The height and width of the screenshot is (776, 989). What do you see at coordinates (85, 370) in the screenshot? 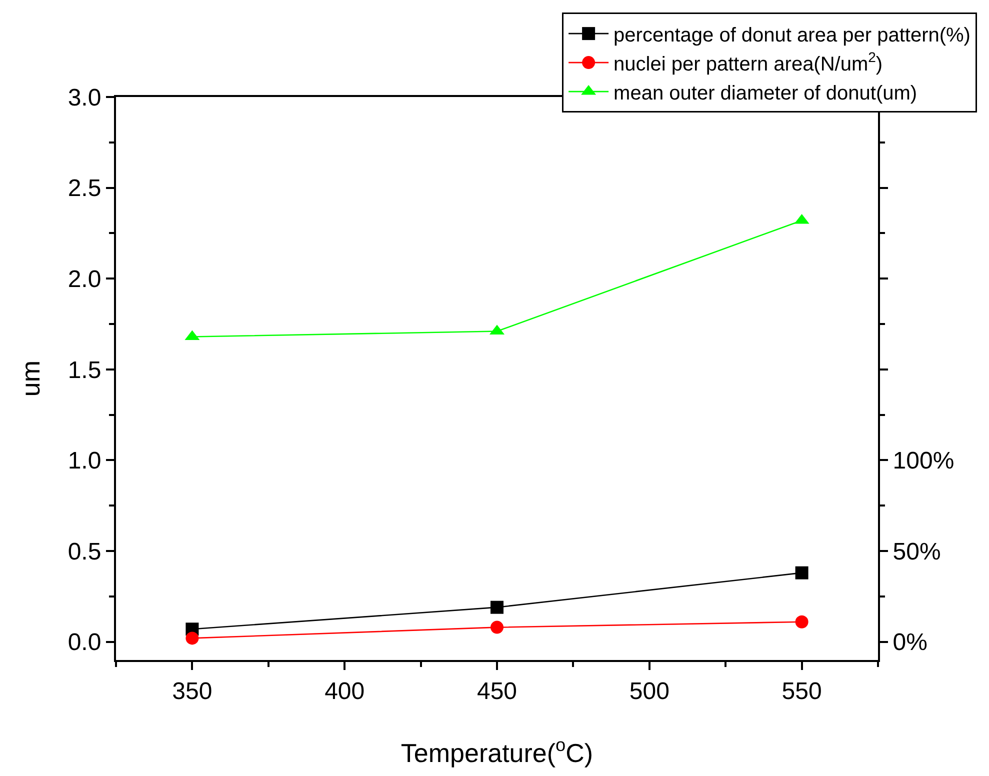
I see `y-tick-label: 1.5` at bounding box center [85, 370].